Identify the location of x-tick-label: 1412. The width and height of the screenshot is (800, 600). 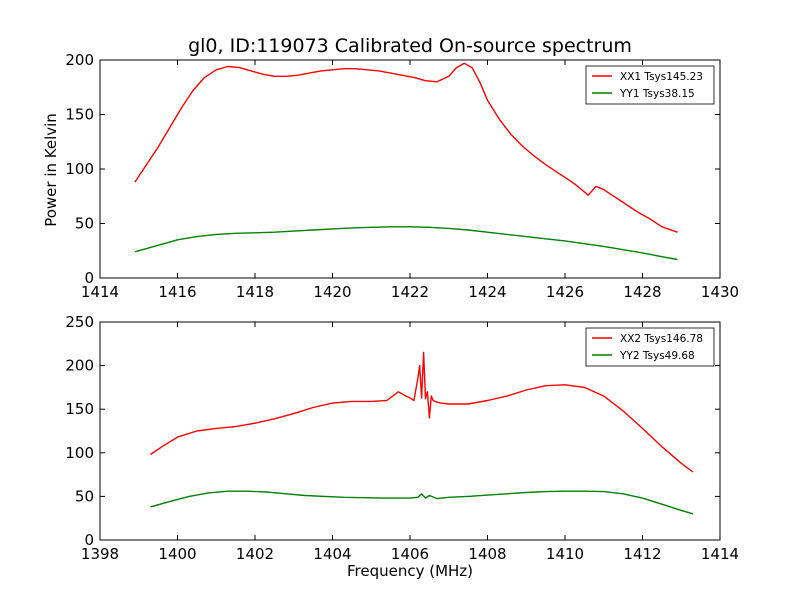
(642, 554).